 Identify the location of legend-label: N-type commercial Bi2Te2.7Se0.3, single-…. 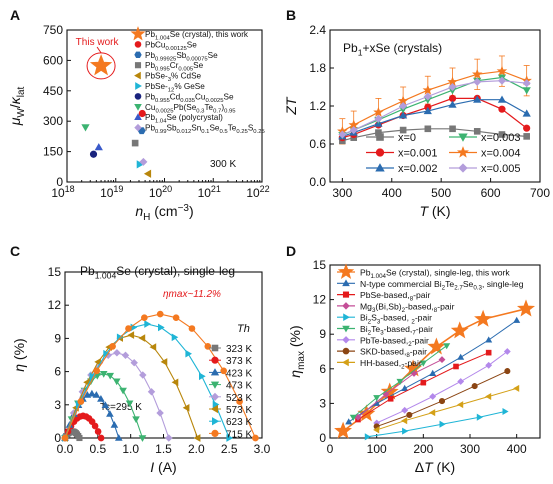
(442, 285).